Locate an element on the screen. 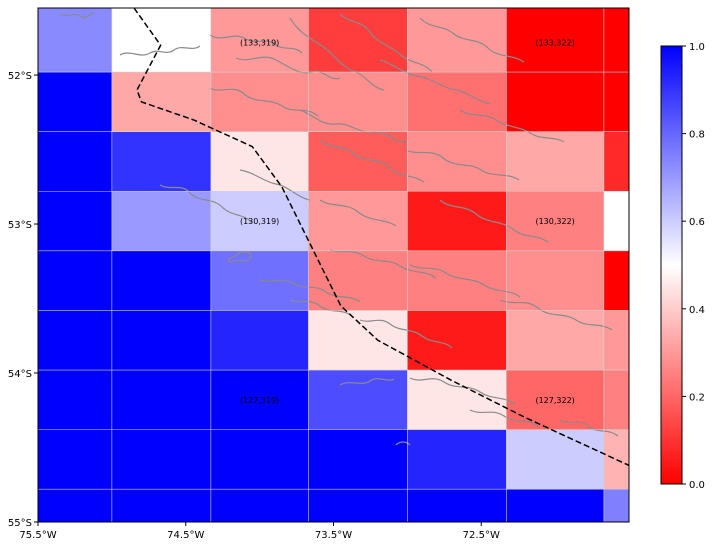 This screenshot has width=713, height=548. x-tick-label: 74.5°W is located at coordinates (185, 535).